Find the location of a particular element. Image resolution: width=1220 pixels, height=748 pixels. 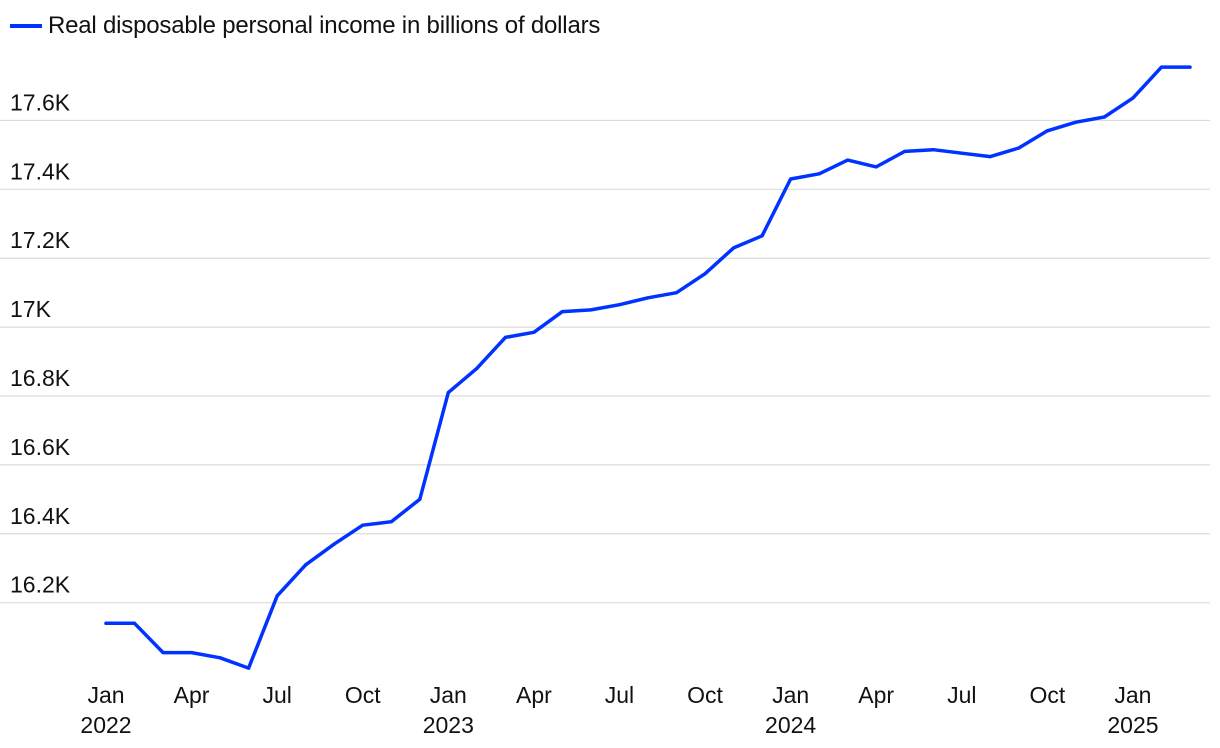

x-tick-year-label: 2025 is located at coordinates (1132, 725).